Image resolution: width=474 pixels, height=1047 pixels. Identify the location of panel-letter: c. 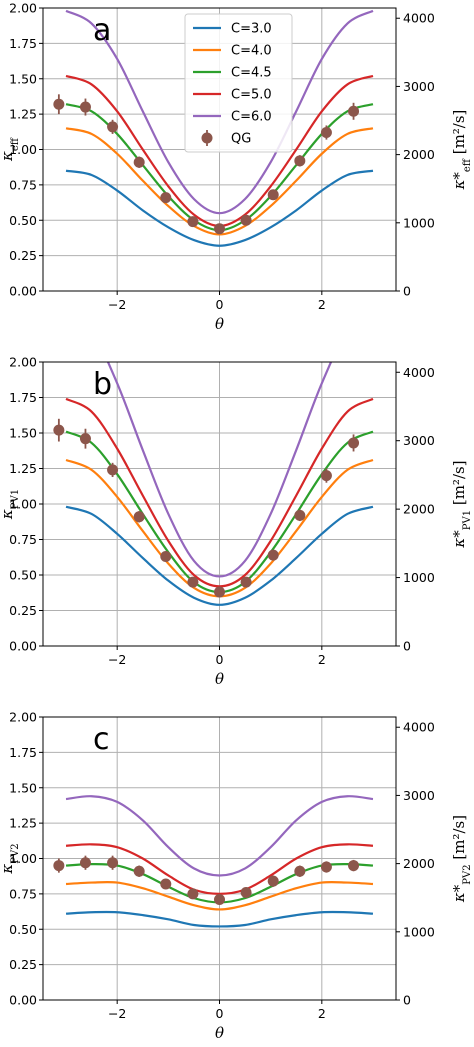
(101, 739).